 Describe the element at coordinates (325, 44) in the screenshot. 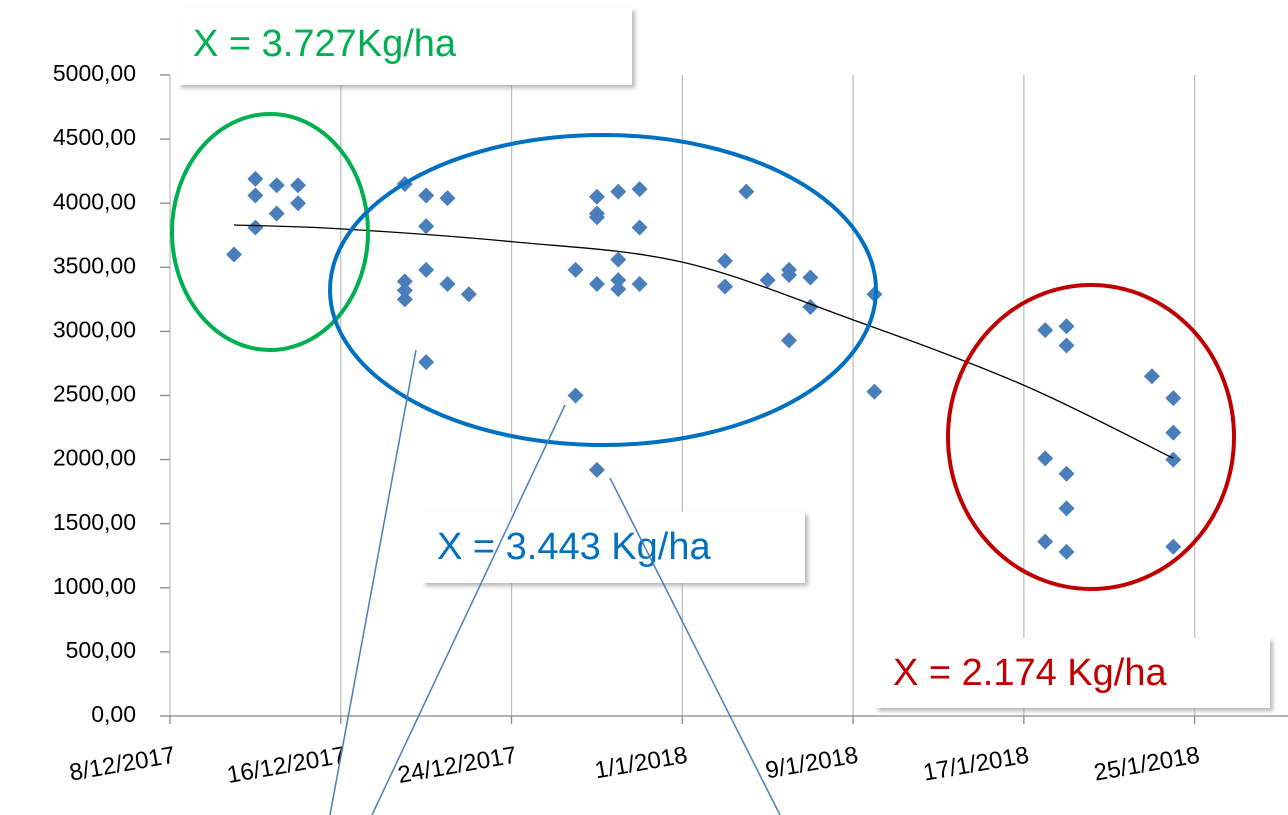

I see `annotation: X = 3.727Kg/ha` at that location.